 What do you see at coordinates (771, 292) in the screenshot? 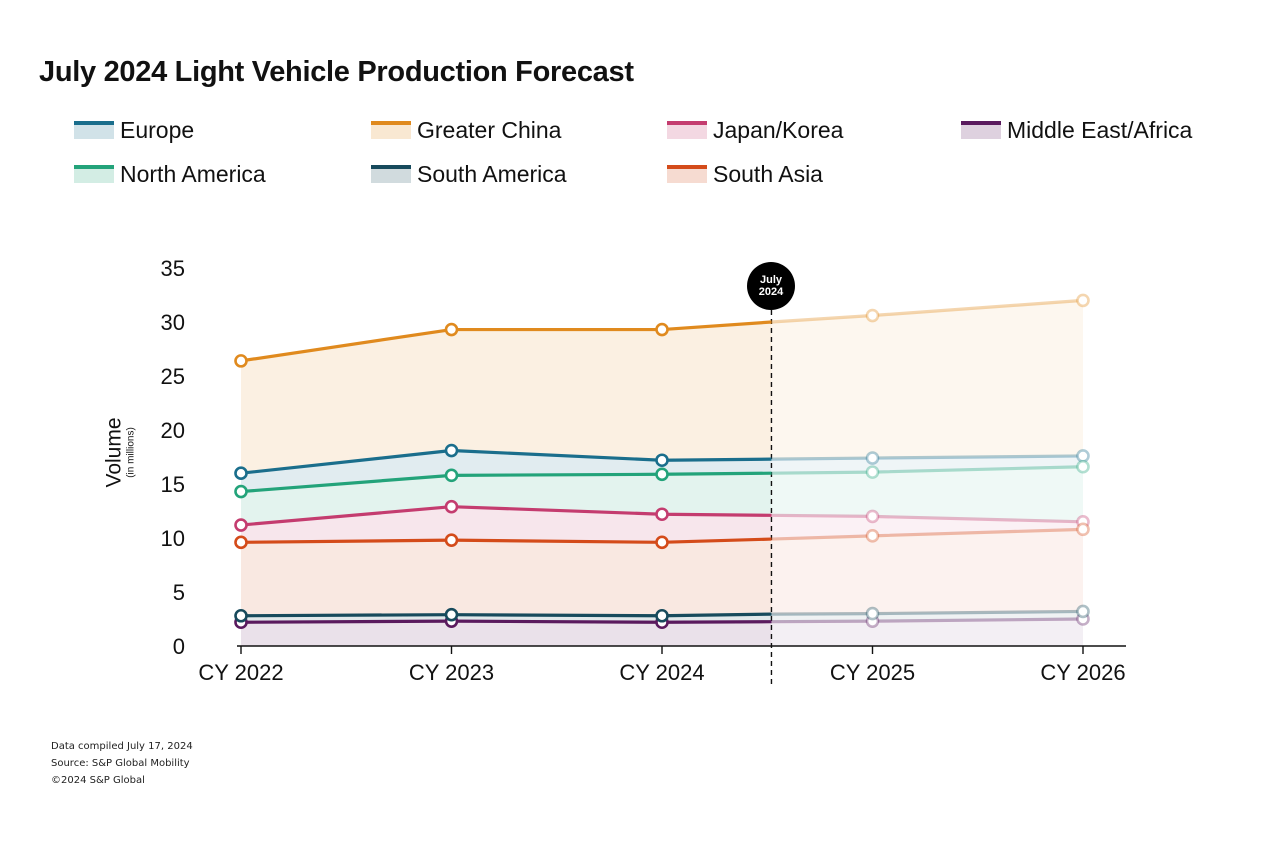
I see `forecast-marker-line2: 2024` at bounding box center [771, 292].